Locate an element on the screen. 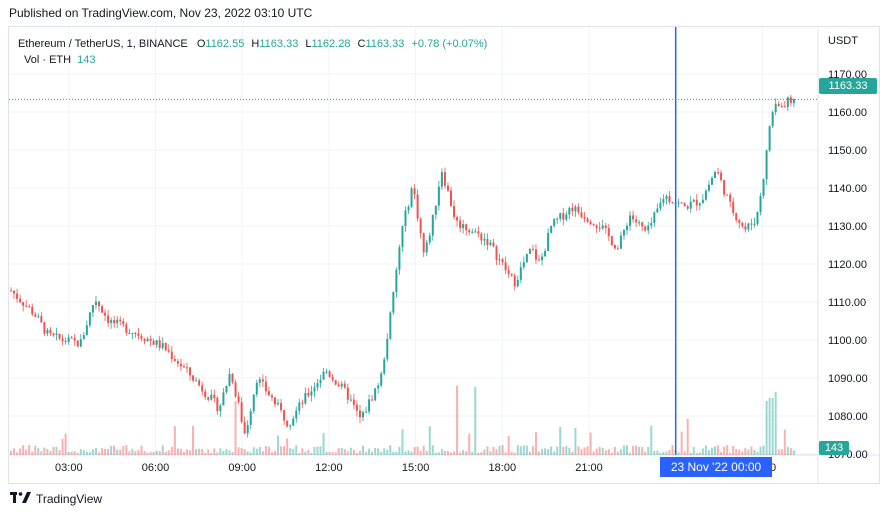  volume-value: 143 is located at coordinates (86, 60).